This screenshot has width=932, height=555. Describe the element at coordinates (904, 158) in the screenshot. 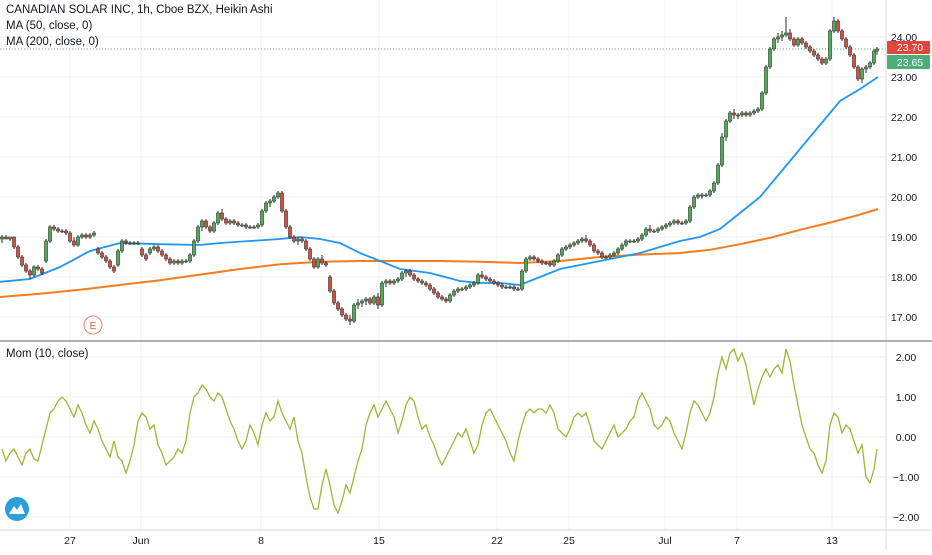

I see `price-tick-label: 21.00` at that location.